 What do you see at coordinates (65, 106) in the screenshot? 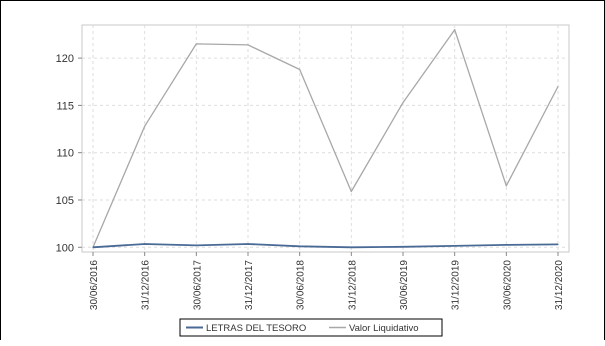
I see `y-tick-label: 115` at bounding box center [65, 106].